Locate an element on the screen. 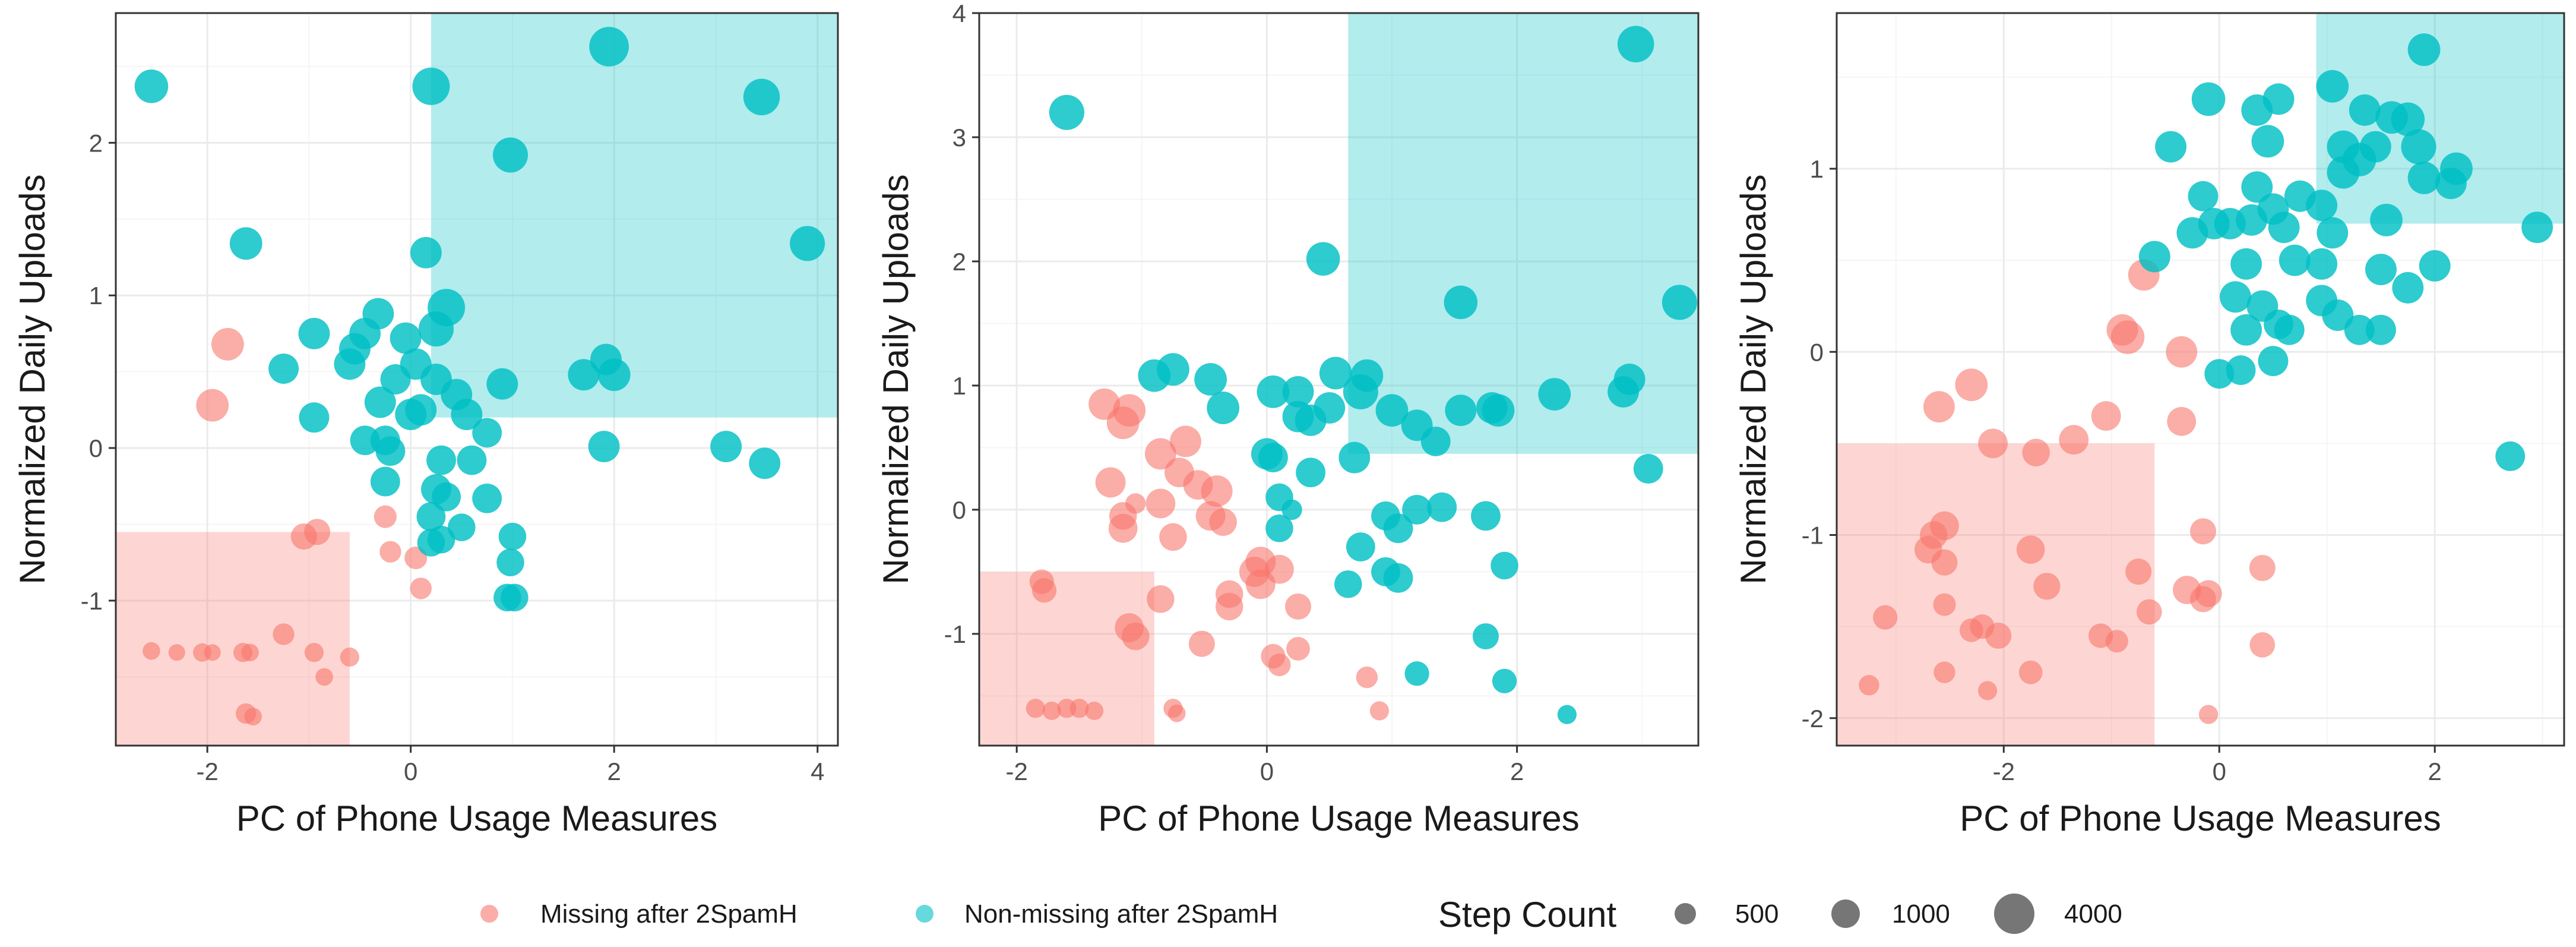  legend-size-1000-marker is located at coordinates (1845, 913).